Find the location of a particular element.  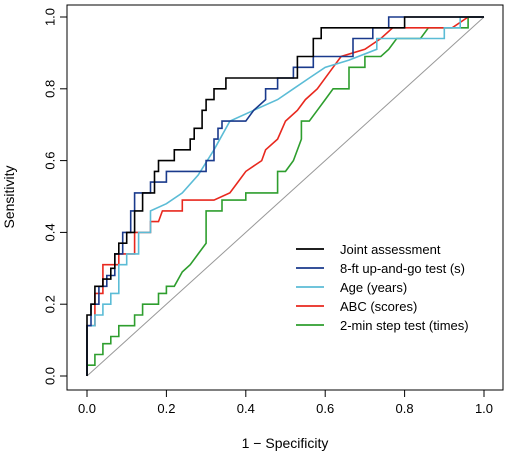

y-tick-label: 0.6 is located at coordinates (50, 161).